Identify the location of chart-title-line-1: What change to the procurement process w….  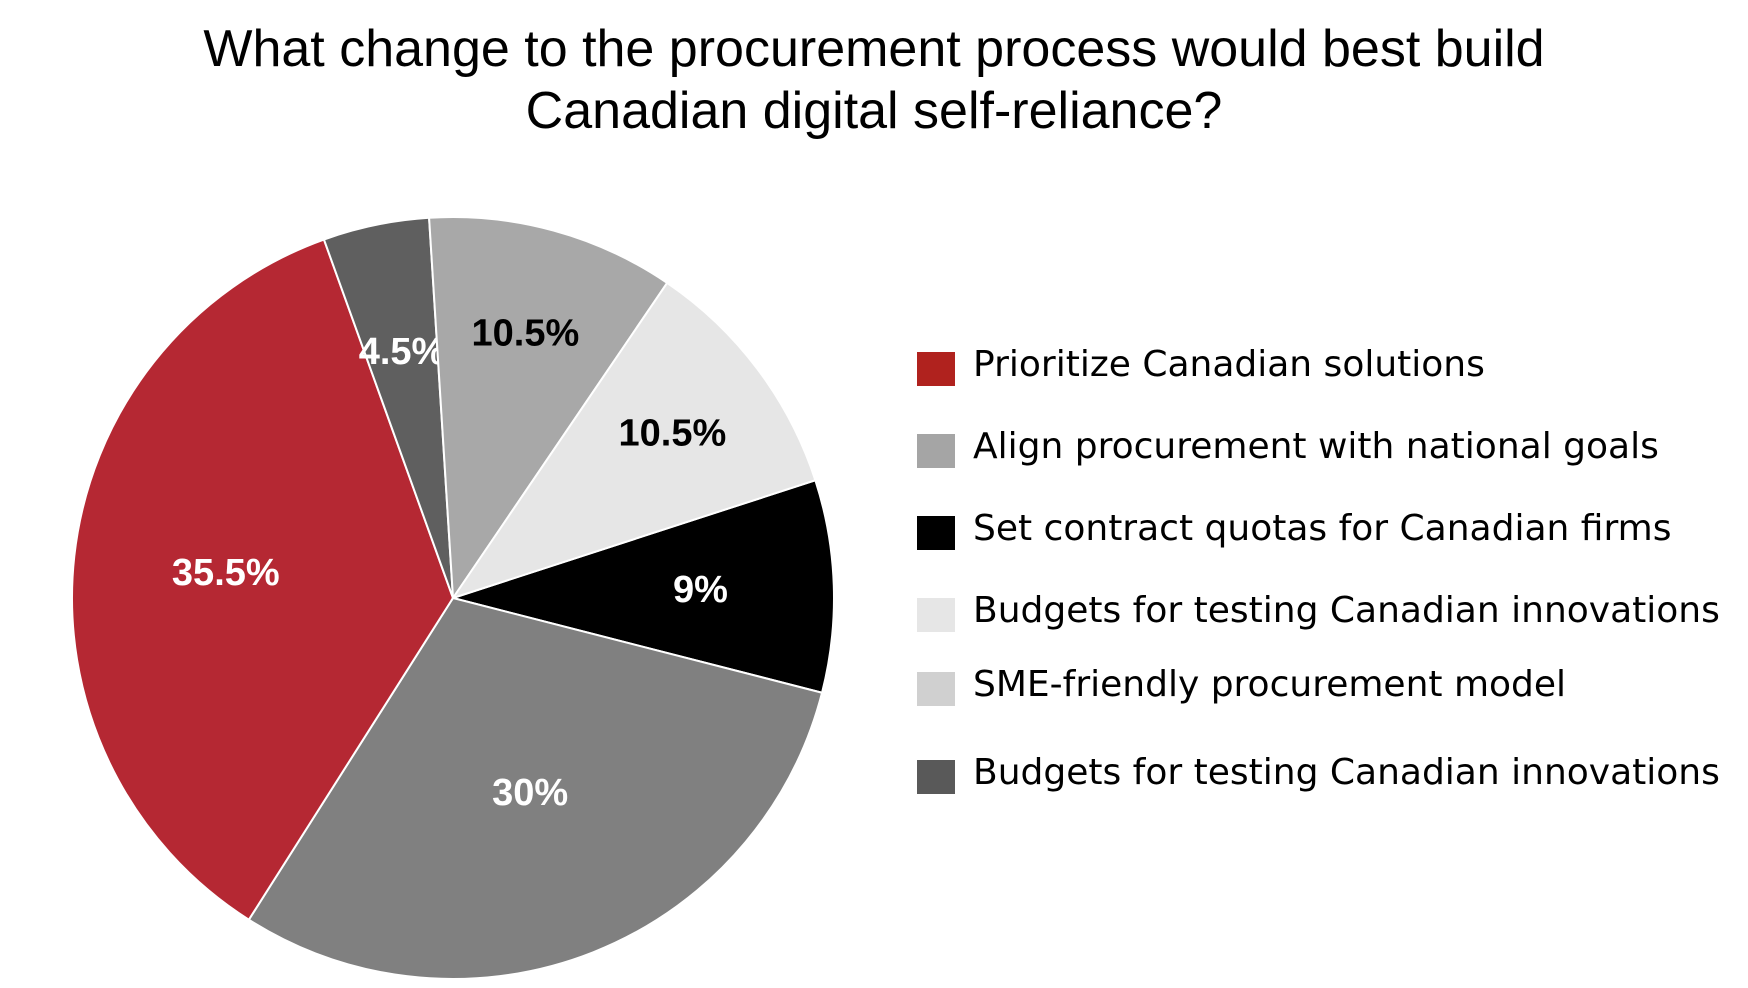
(874, 49).